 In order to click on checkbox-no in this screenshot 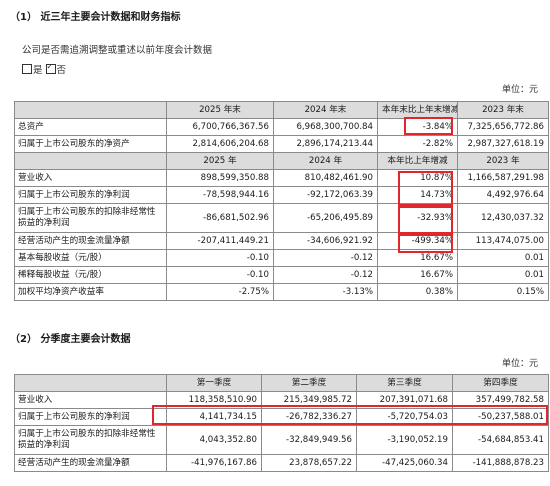, I will do `click(27, 69)`.